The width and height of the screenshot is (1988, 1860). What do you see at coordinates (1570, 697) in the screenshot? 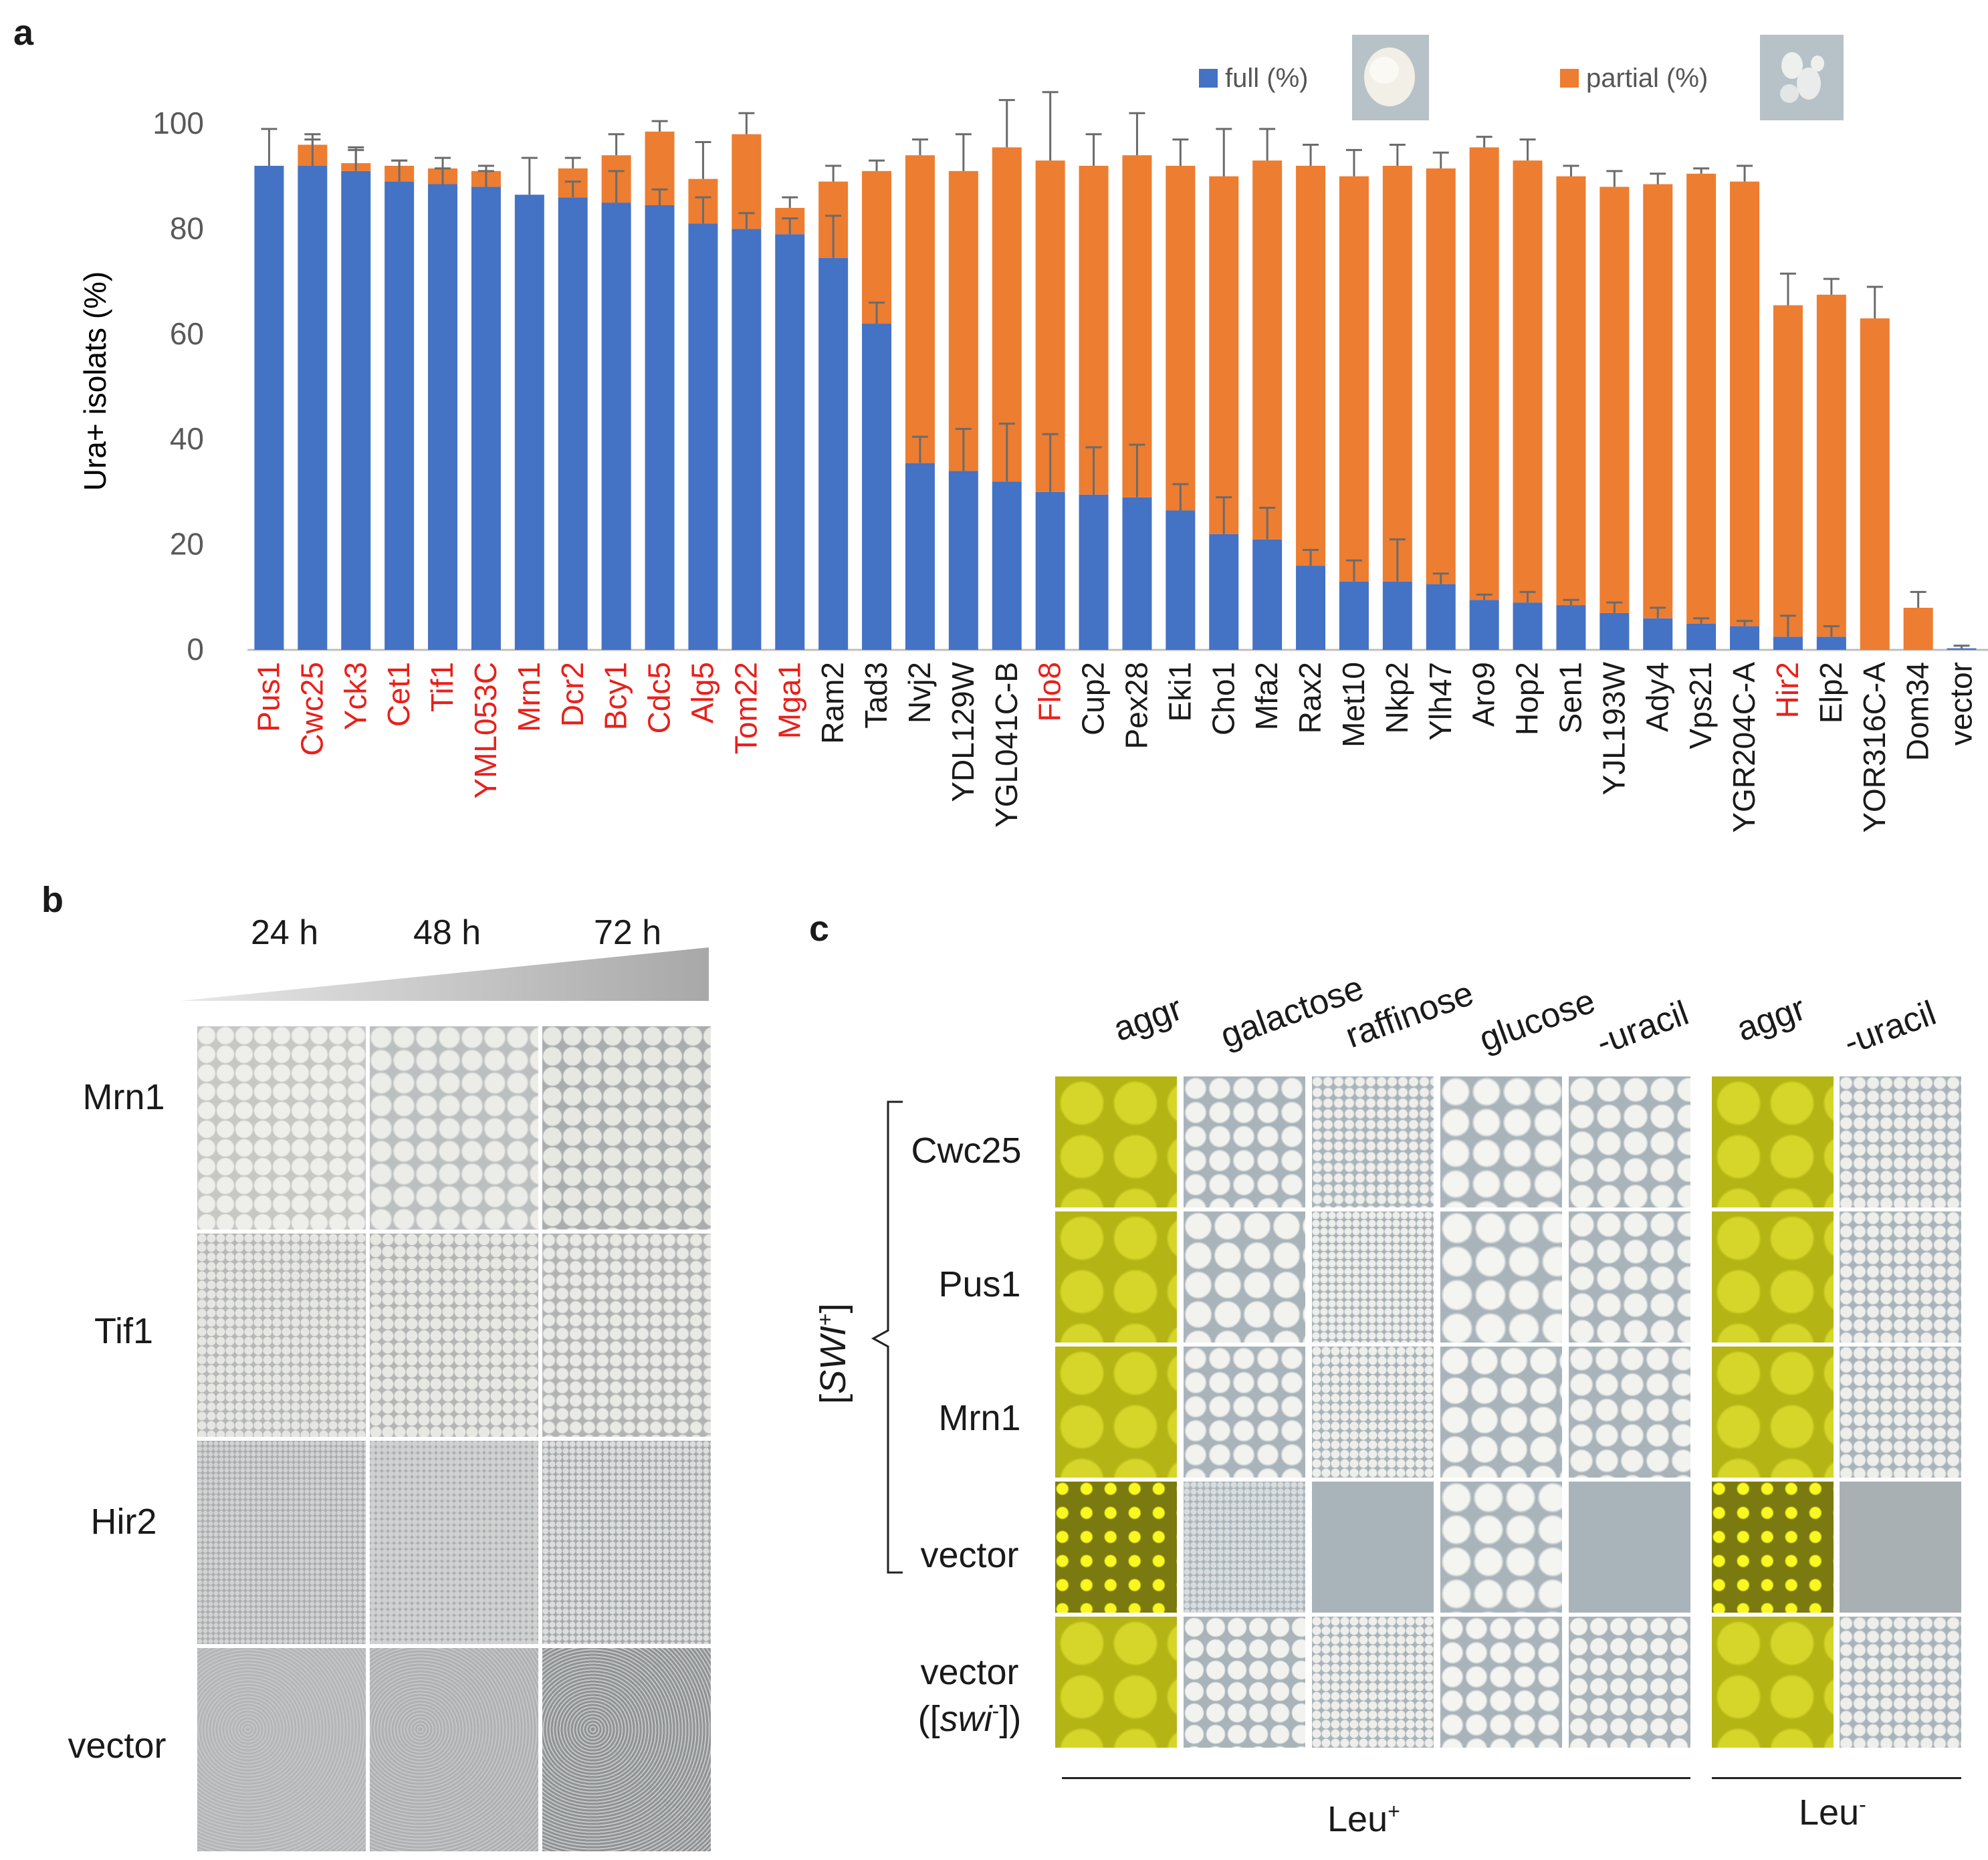
I see `x-category-label: Sen1` at bounding box center [1570, 697].